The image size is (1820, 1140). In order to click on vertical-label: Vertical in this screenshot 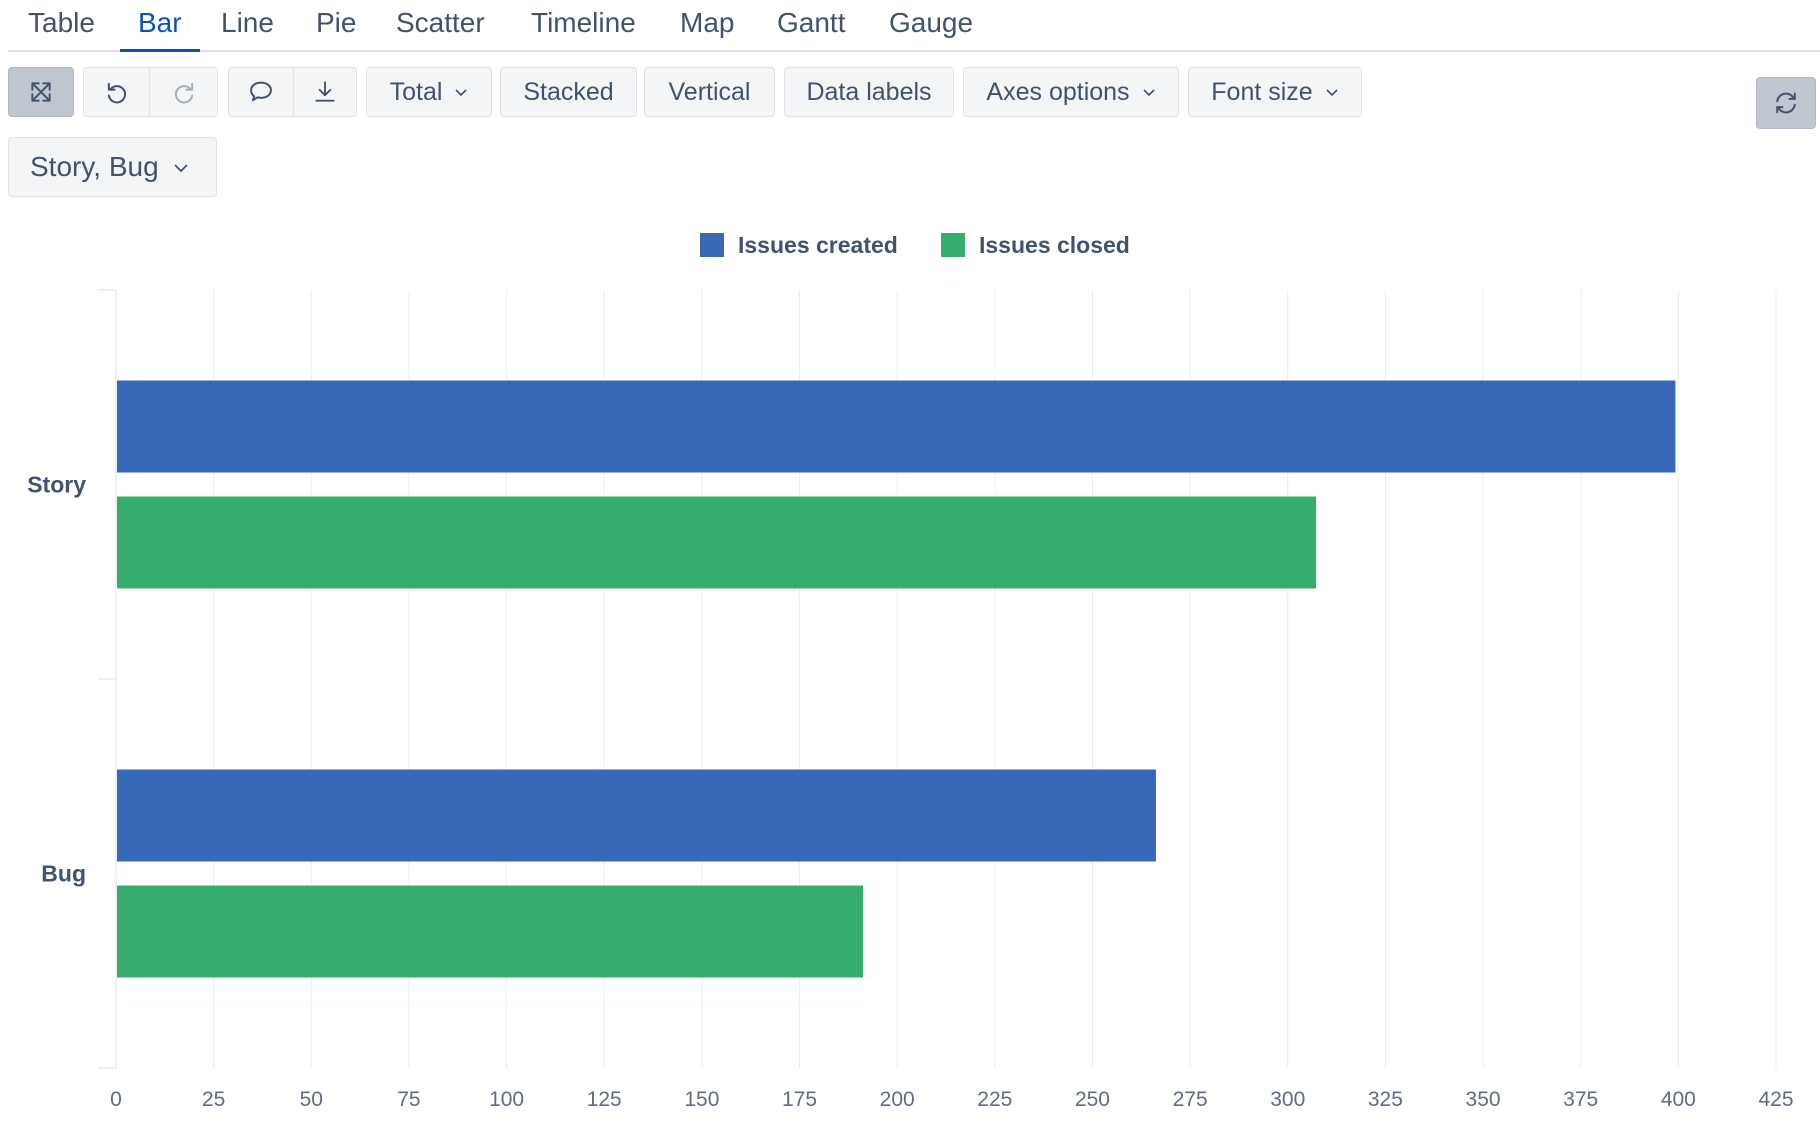, I will do `click(709, 91)`.